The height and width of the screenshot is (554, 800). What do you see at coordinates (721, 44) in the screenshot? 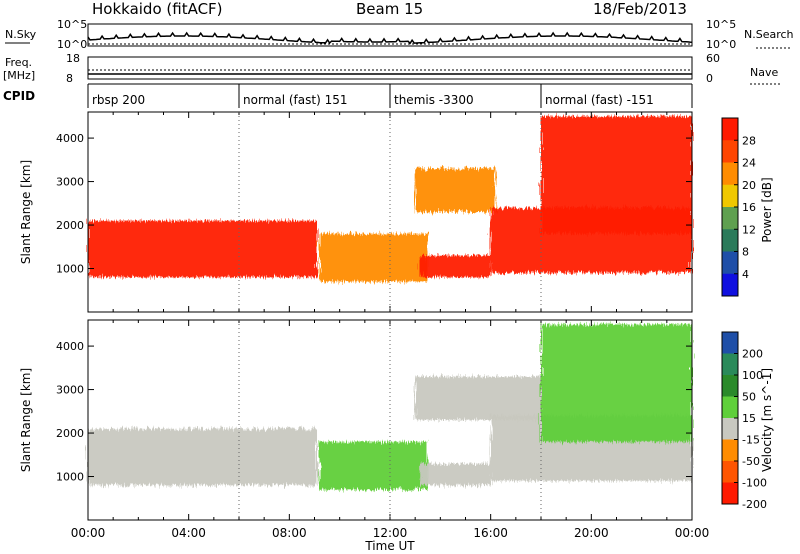
I see `nsearch-bottom-tick: 10^0` at bounding box center [721, 44].